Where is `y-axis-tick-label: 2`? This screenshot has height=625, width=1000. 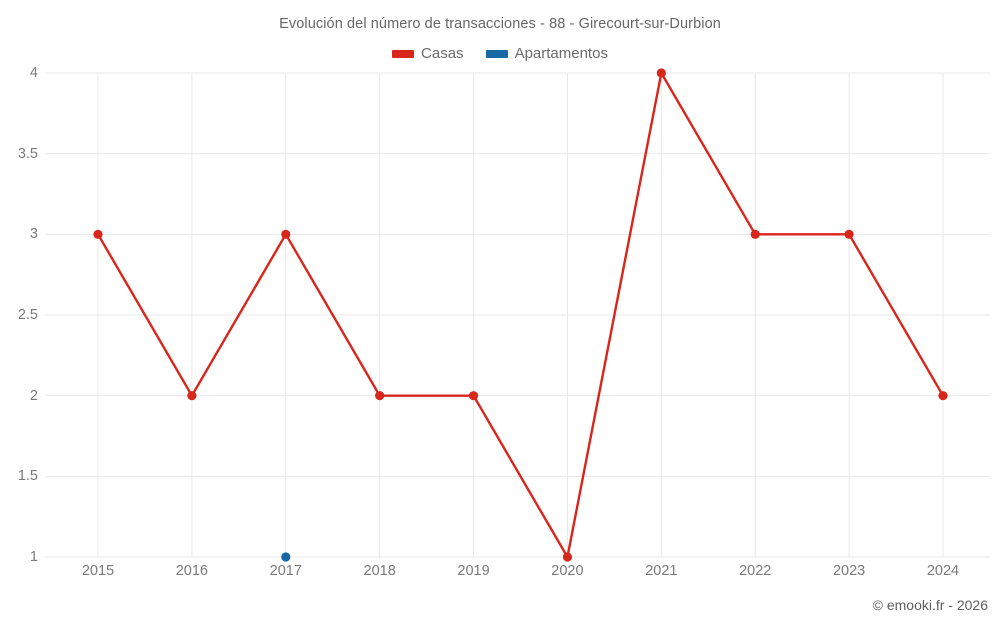
y-axis-tick-label: 2 is located at coordinates (33, 395).